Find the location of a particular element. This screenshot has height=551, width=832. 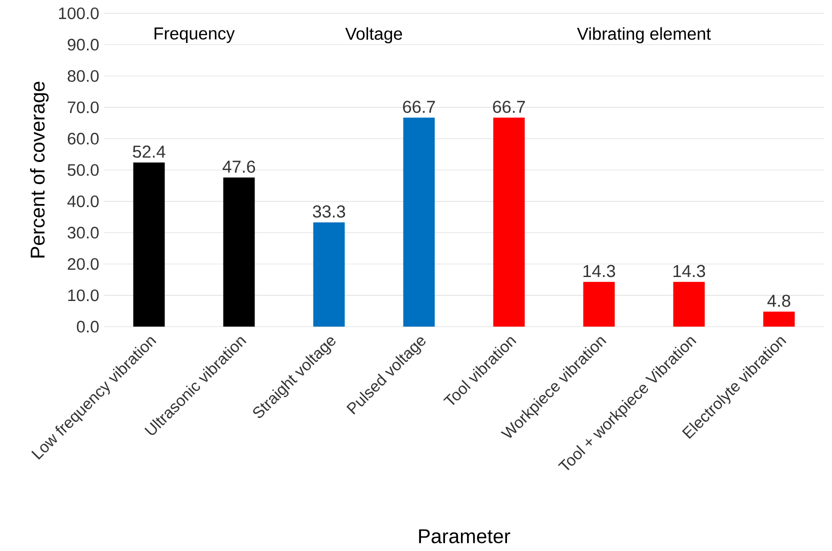

y-tick-label: 30.0 is located at coordinates (83, 232).